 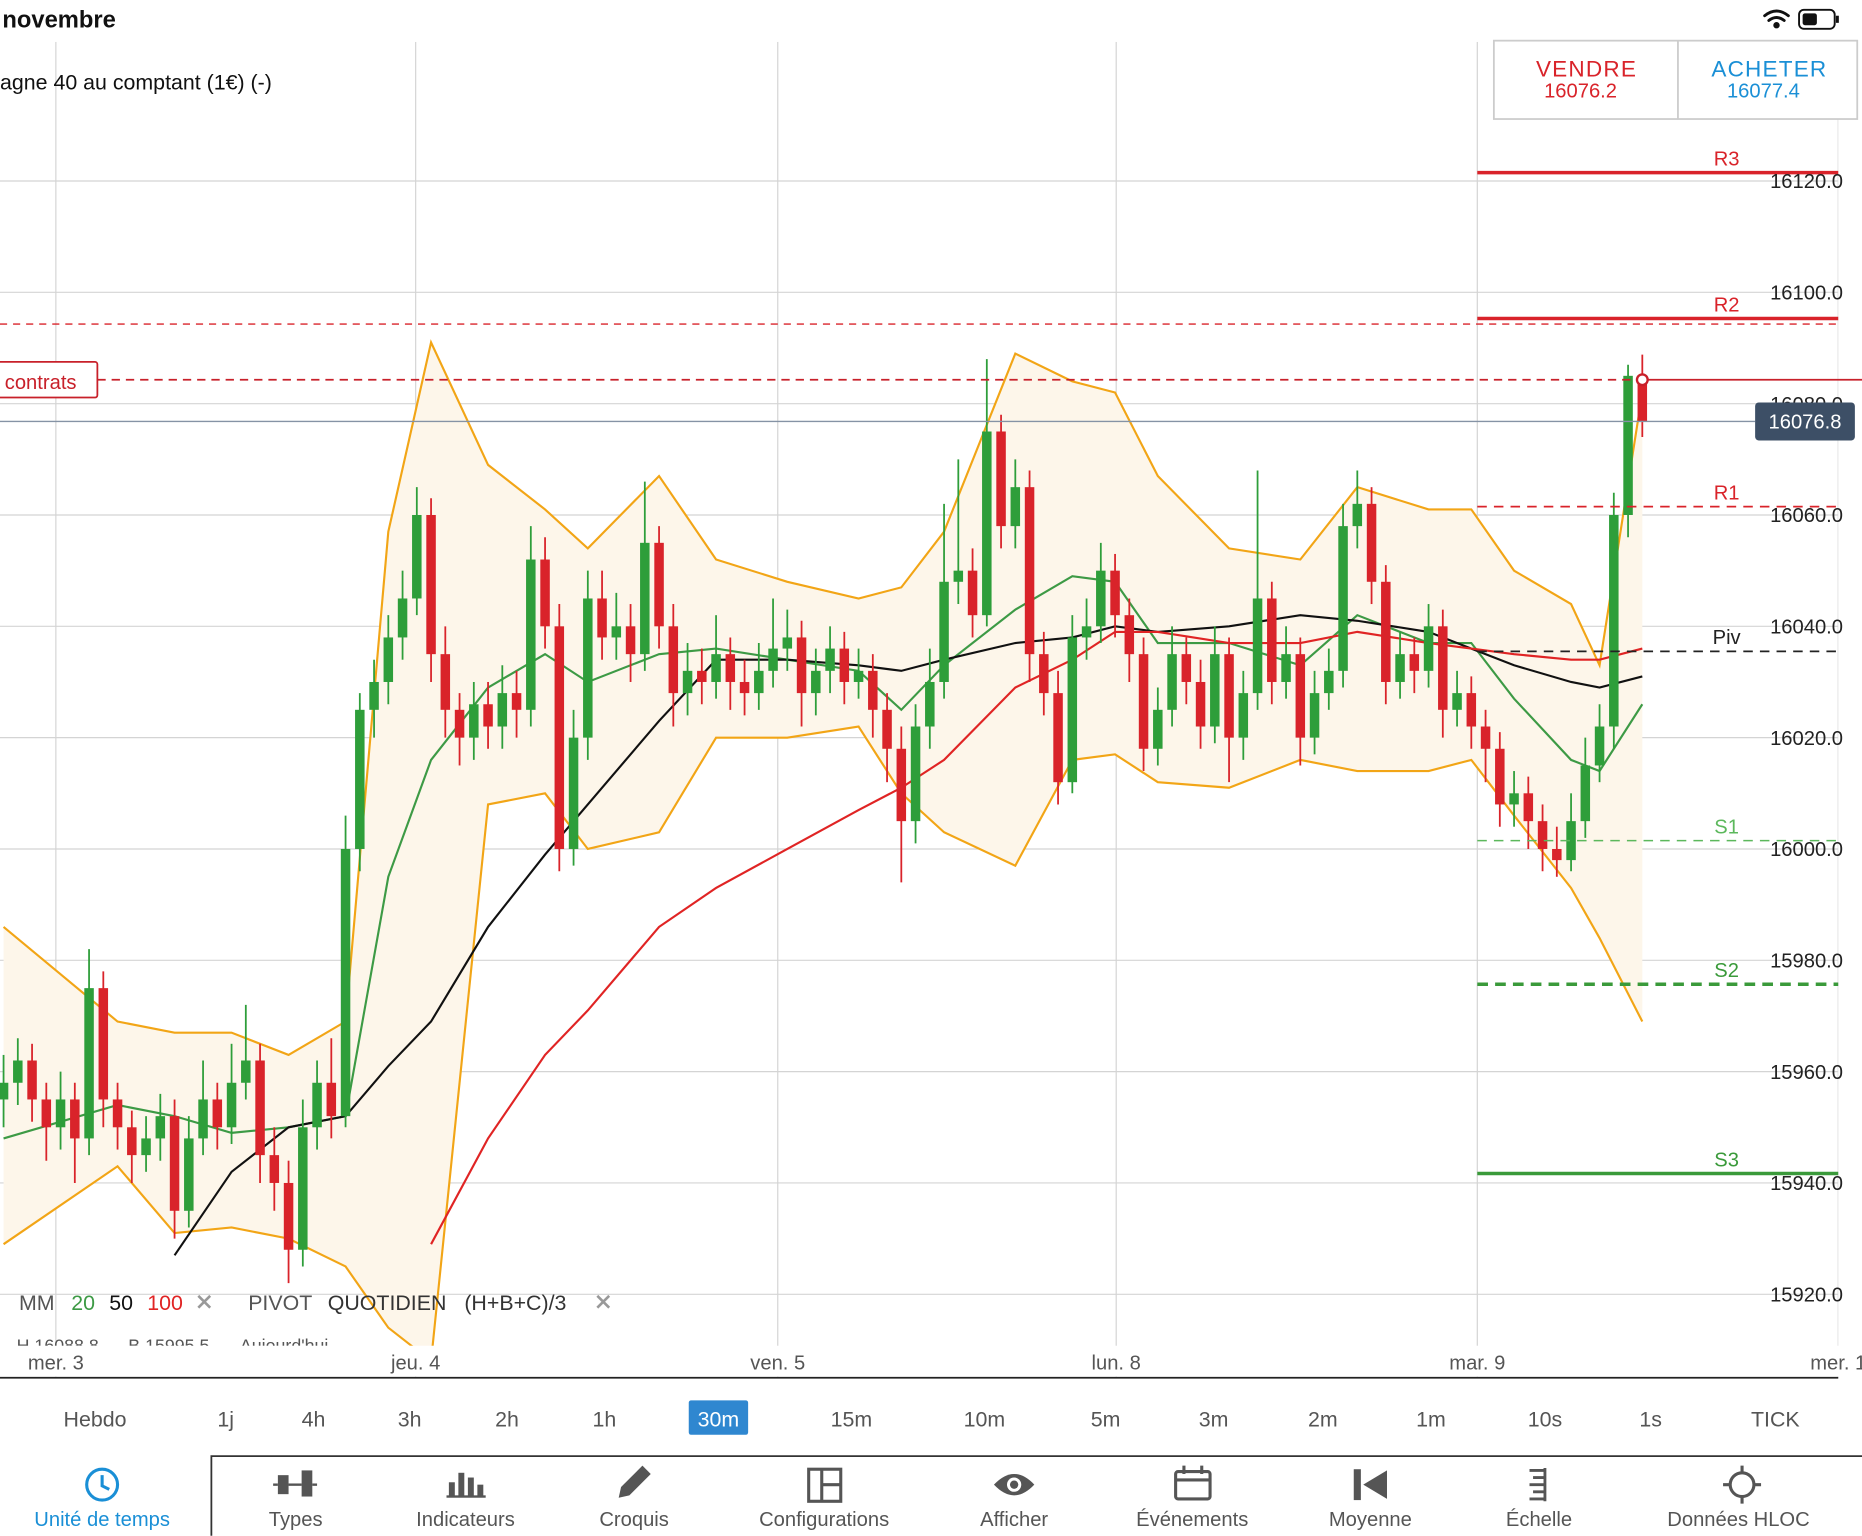 I want to click on calendar-icon, so click(x=1193, y=1483).